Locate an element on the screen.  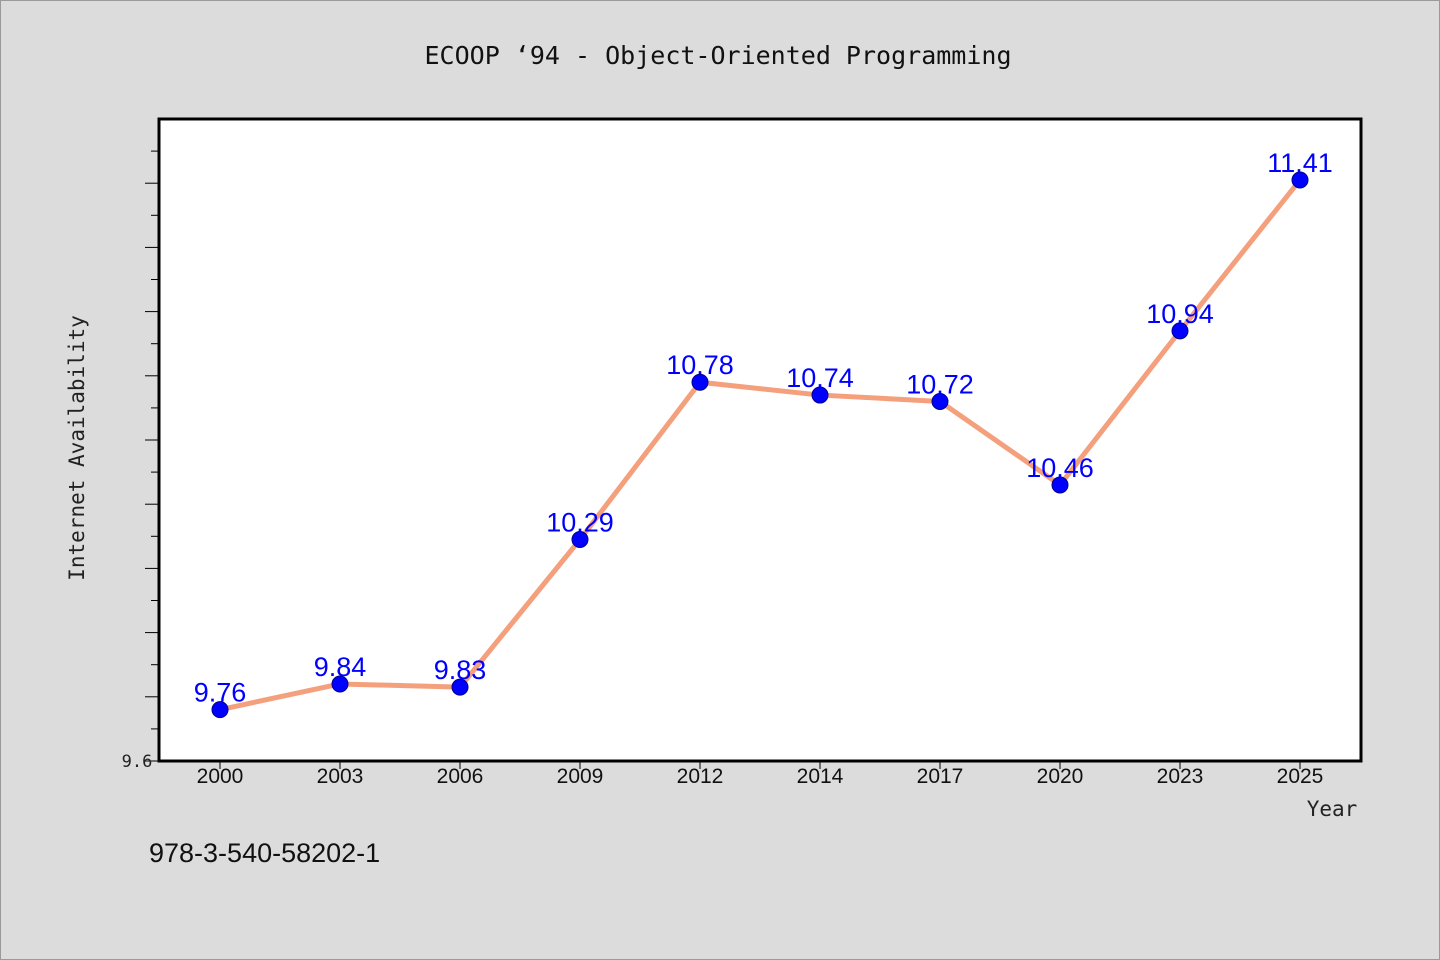
data-label: 11.41 is located at coordinates (1300, 163).